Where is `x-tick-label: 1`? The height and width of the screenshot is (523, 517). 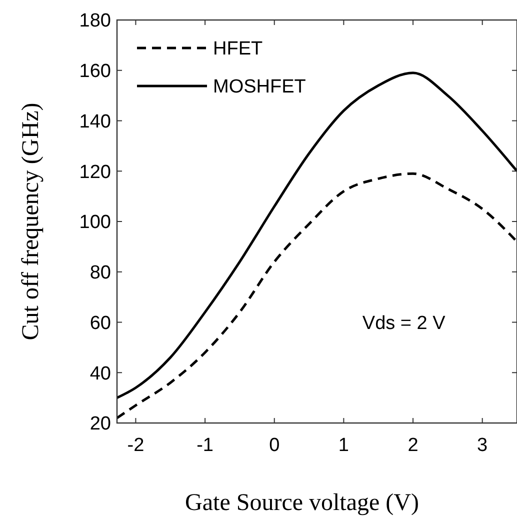
x-tick-label: 1 is located at coordinates (343, 445).